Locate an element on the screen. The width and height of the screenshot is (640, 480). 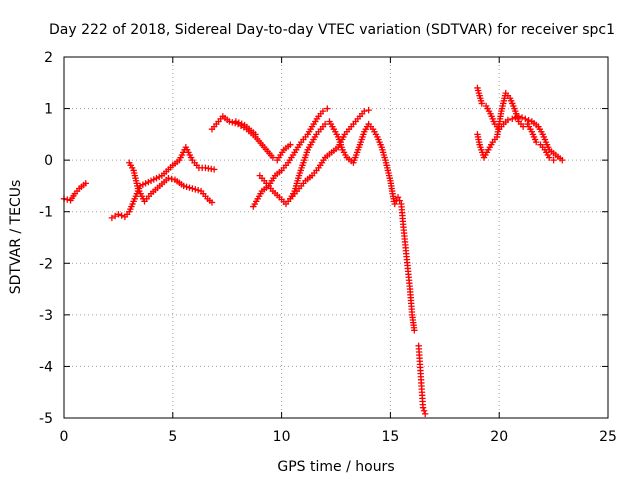
x-tick-label: 25 is located at coordinates (608, 437).